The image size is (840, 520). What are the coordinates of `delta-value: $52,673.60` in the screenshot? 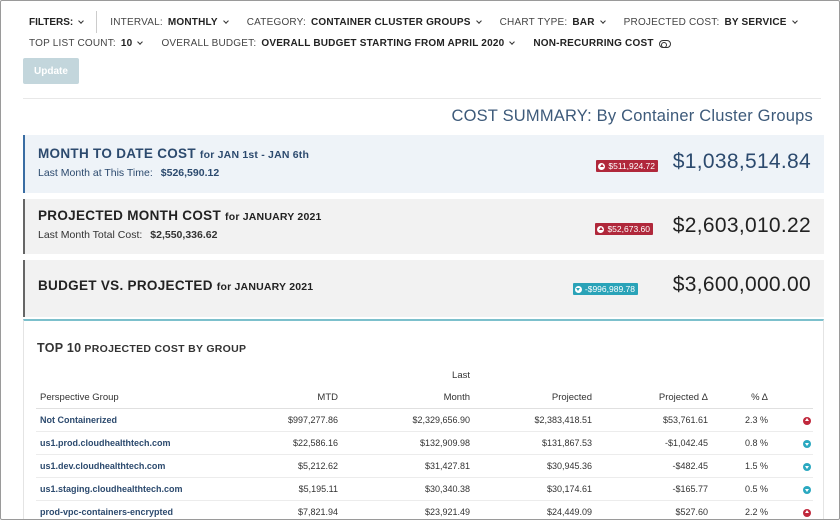 It's located at (628, 229).